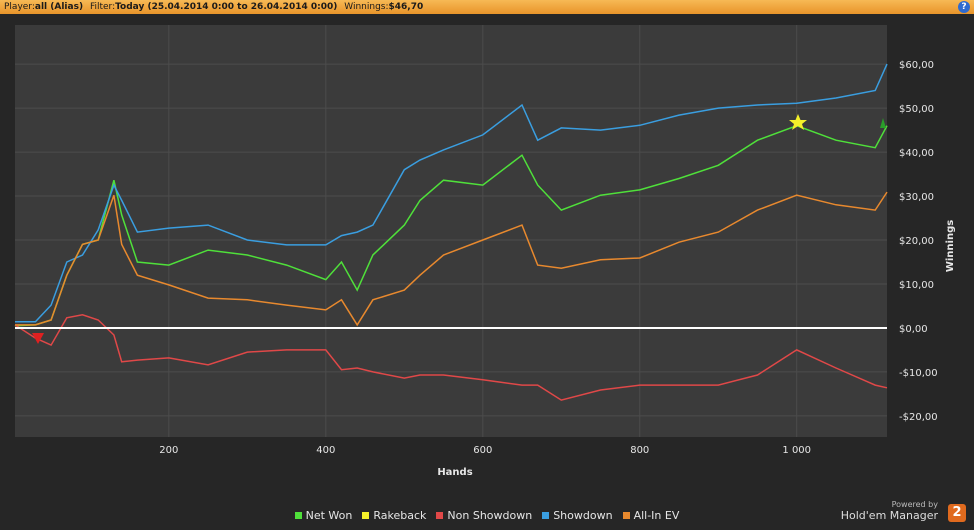 The image size is (974, 530). I want to click on powered-by: Powered by, so click(914, 504).